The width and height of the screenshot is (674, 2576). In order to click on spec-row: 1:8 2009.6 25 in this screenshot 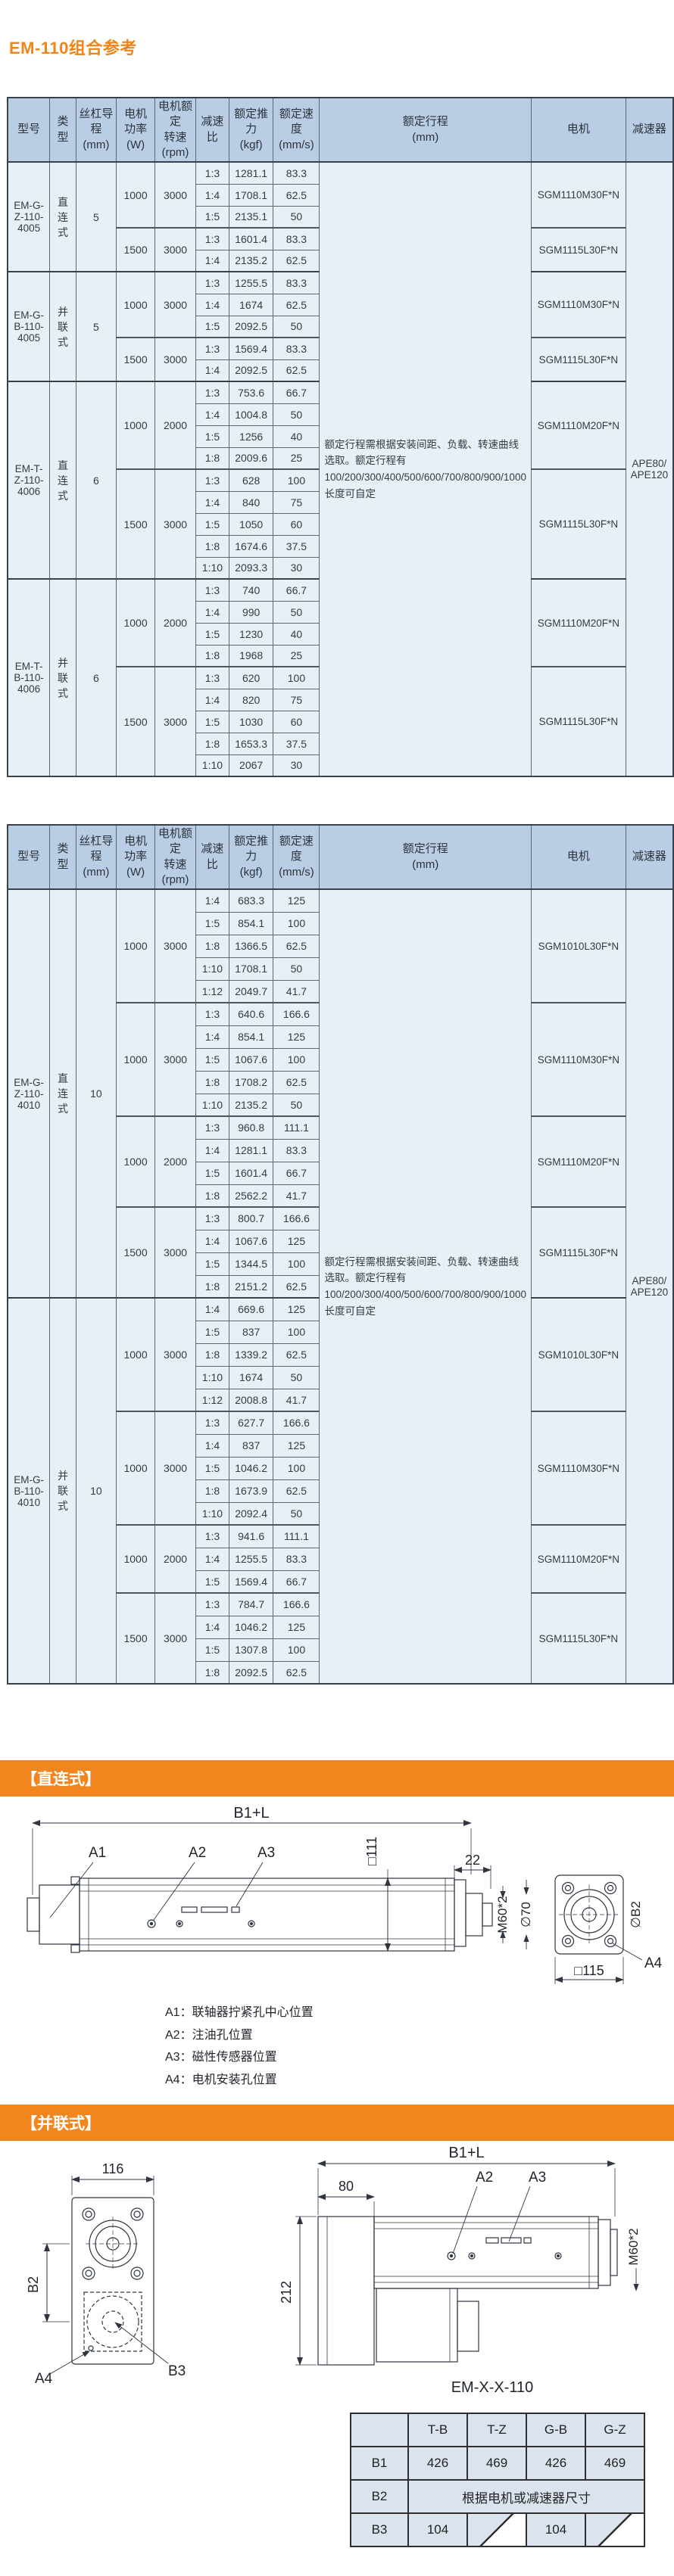, I will do `click(340, 458)`.